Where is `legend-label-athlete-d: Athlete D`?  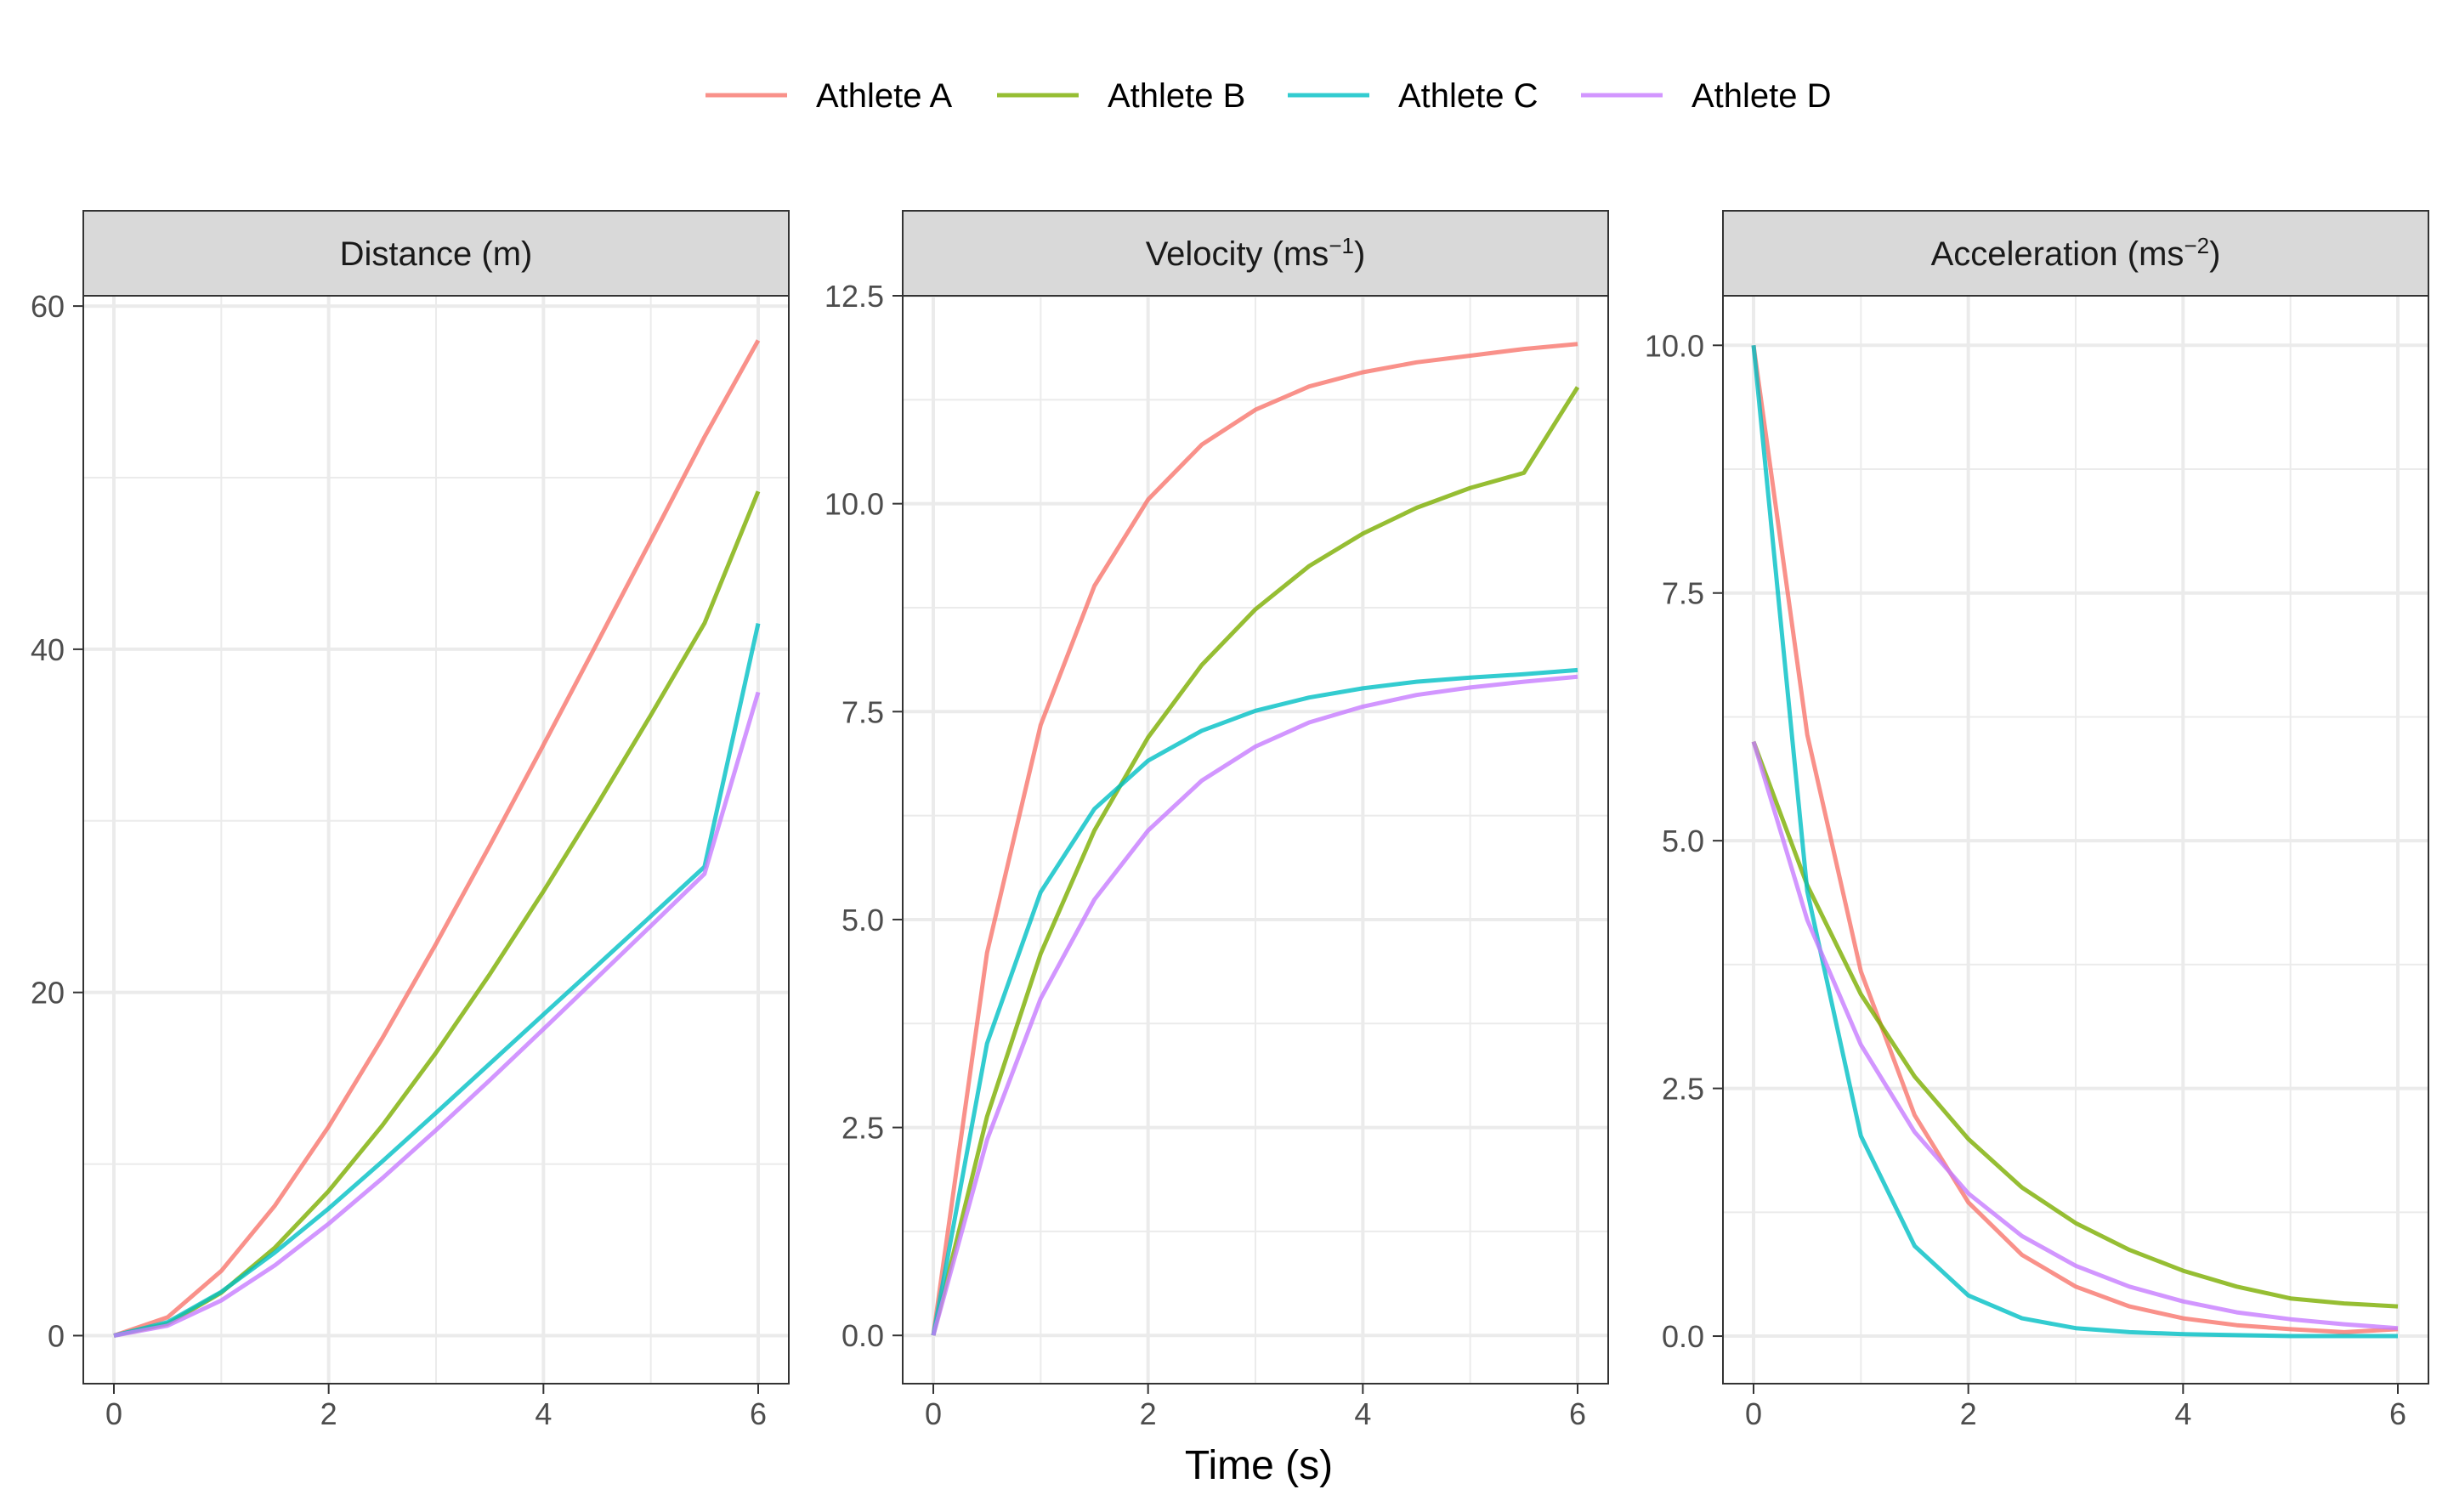
legend-label-athlete-d: Athlete D is located at coordinates (1762, 96).